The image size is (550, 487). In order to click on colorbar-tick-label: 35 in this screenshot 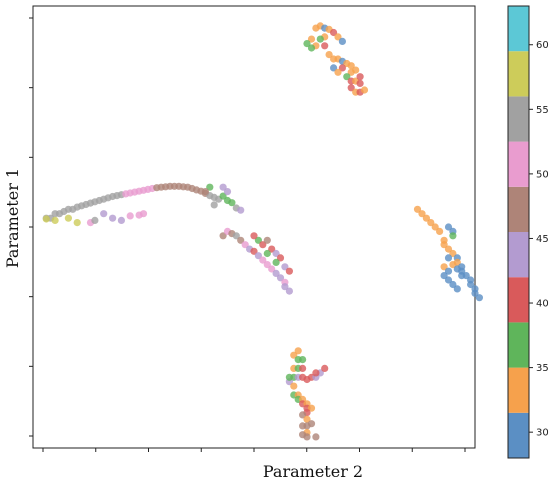, I will do `click(542, 368)`.